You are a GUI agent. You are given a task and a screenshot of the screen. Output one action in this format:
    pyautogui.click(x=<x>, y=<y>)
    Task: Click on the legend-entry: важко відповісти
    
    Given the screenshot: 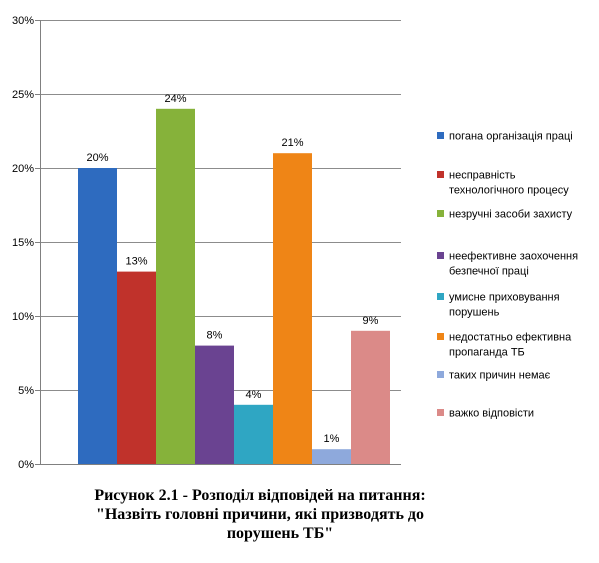 What is the action you would take?
    pyautogui.click(x=491, y=414)
    